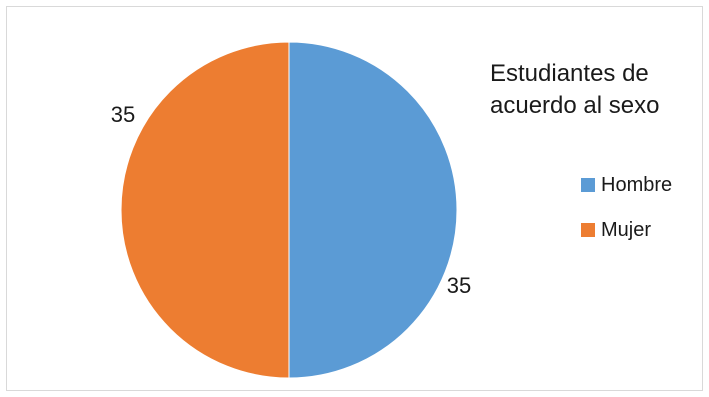  I want to click on data-label-mujer: 35, so click(123, 114).